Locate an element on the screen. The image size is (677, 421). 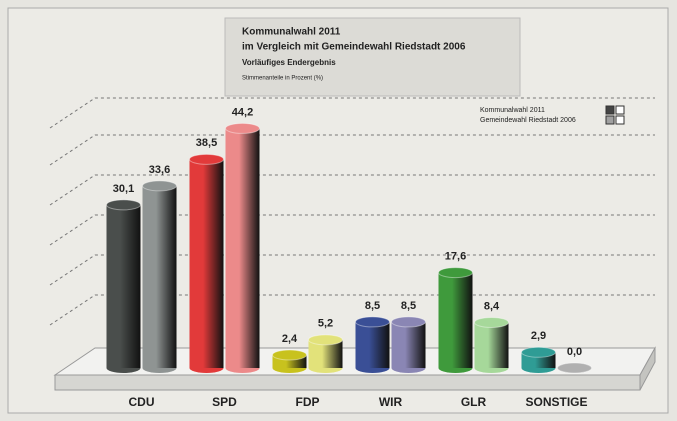
value-label: 2,4 is located at coordinates (290, 339).